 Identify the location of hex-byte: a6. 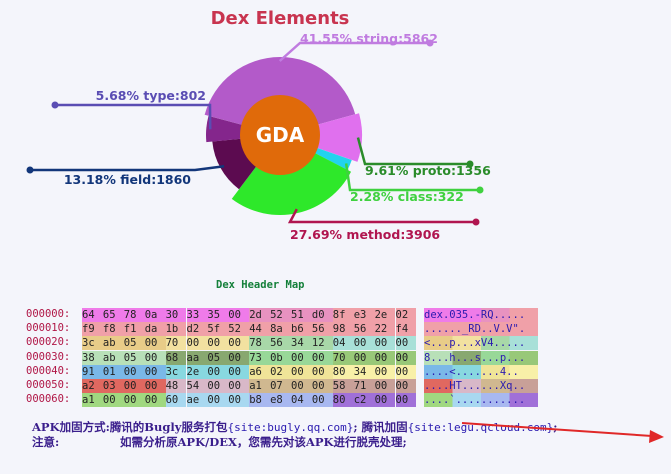
(260, 371).